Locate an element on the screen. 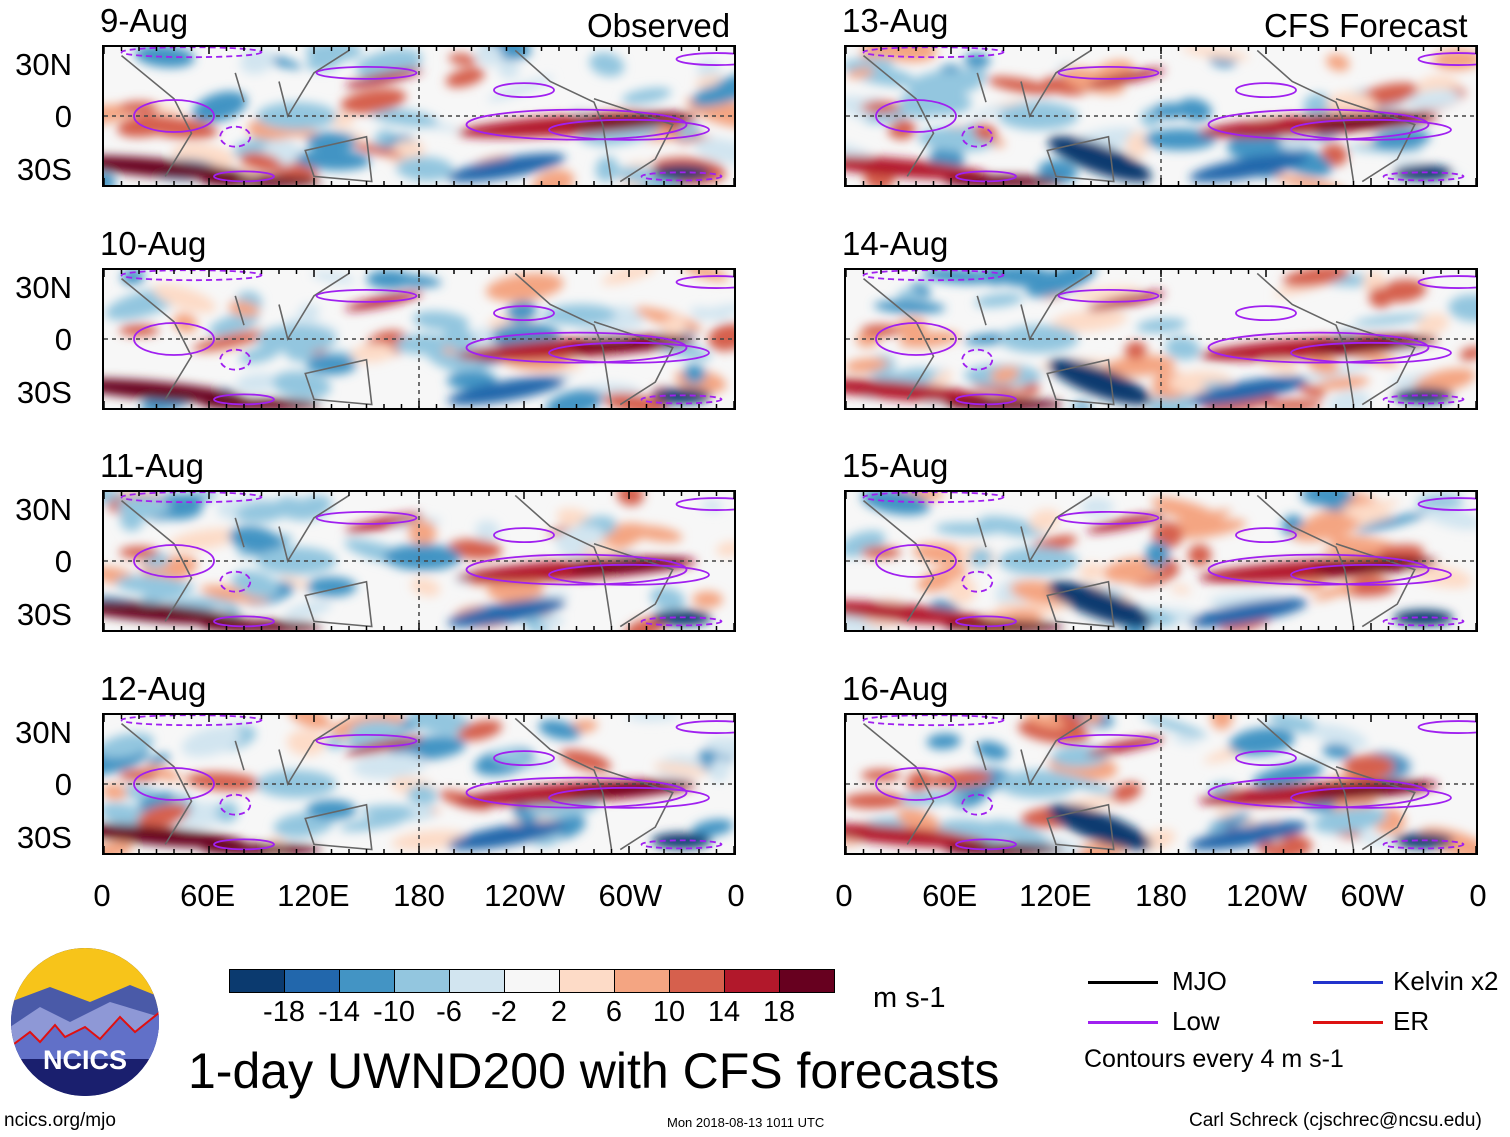  contour-note: Contours every 4 m s-1 is located at coordinates (1214, 1059).